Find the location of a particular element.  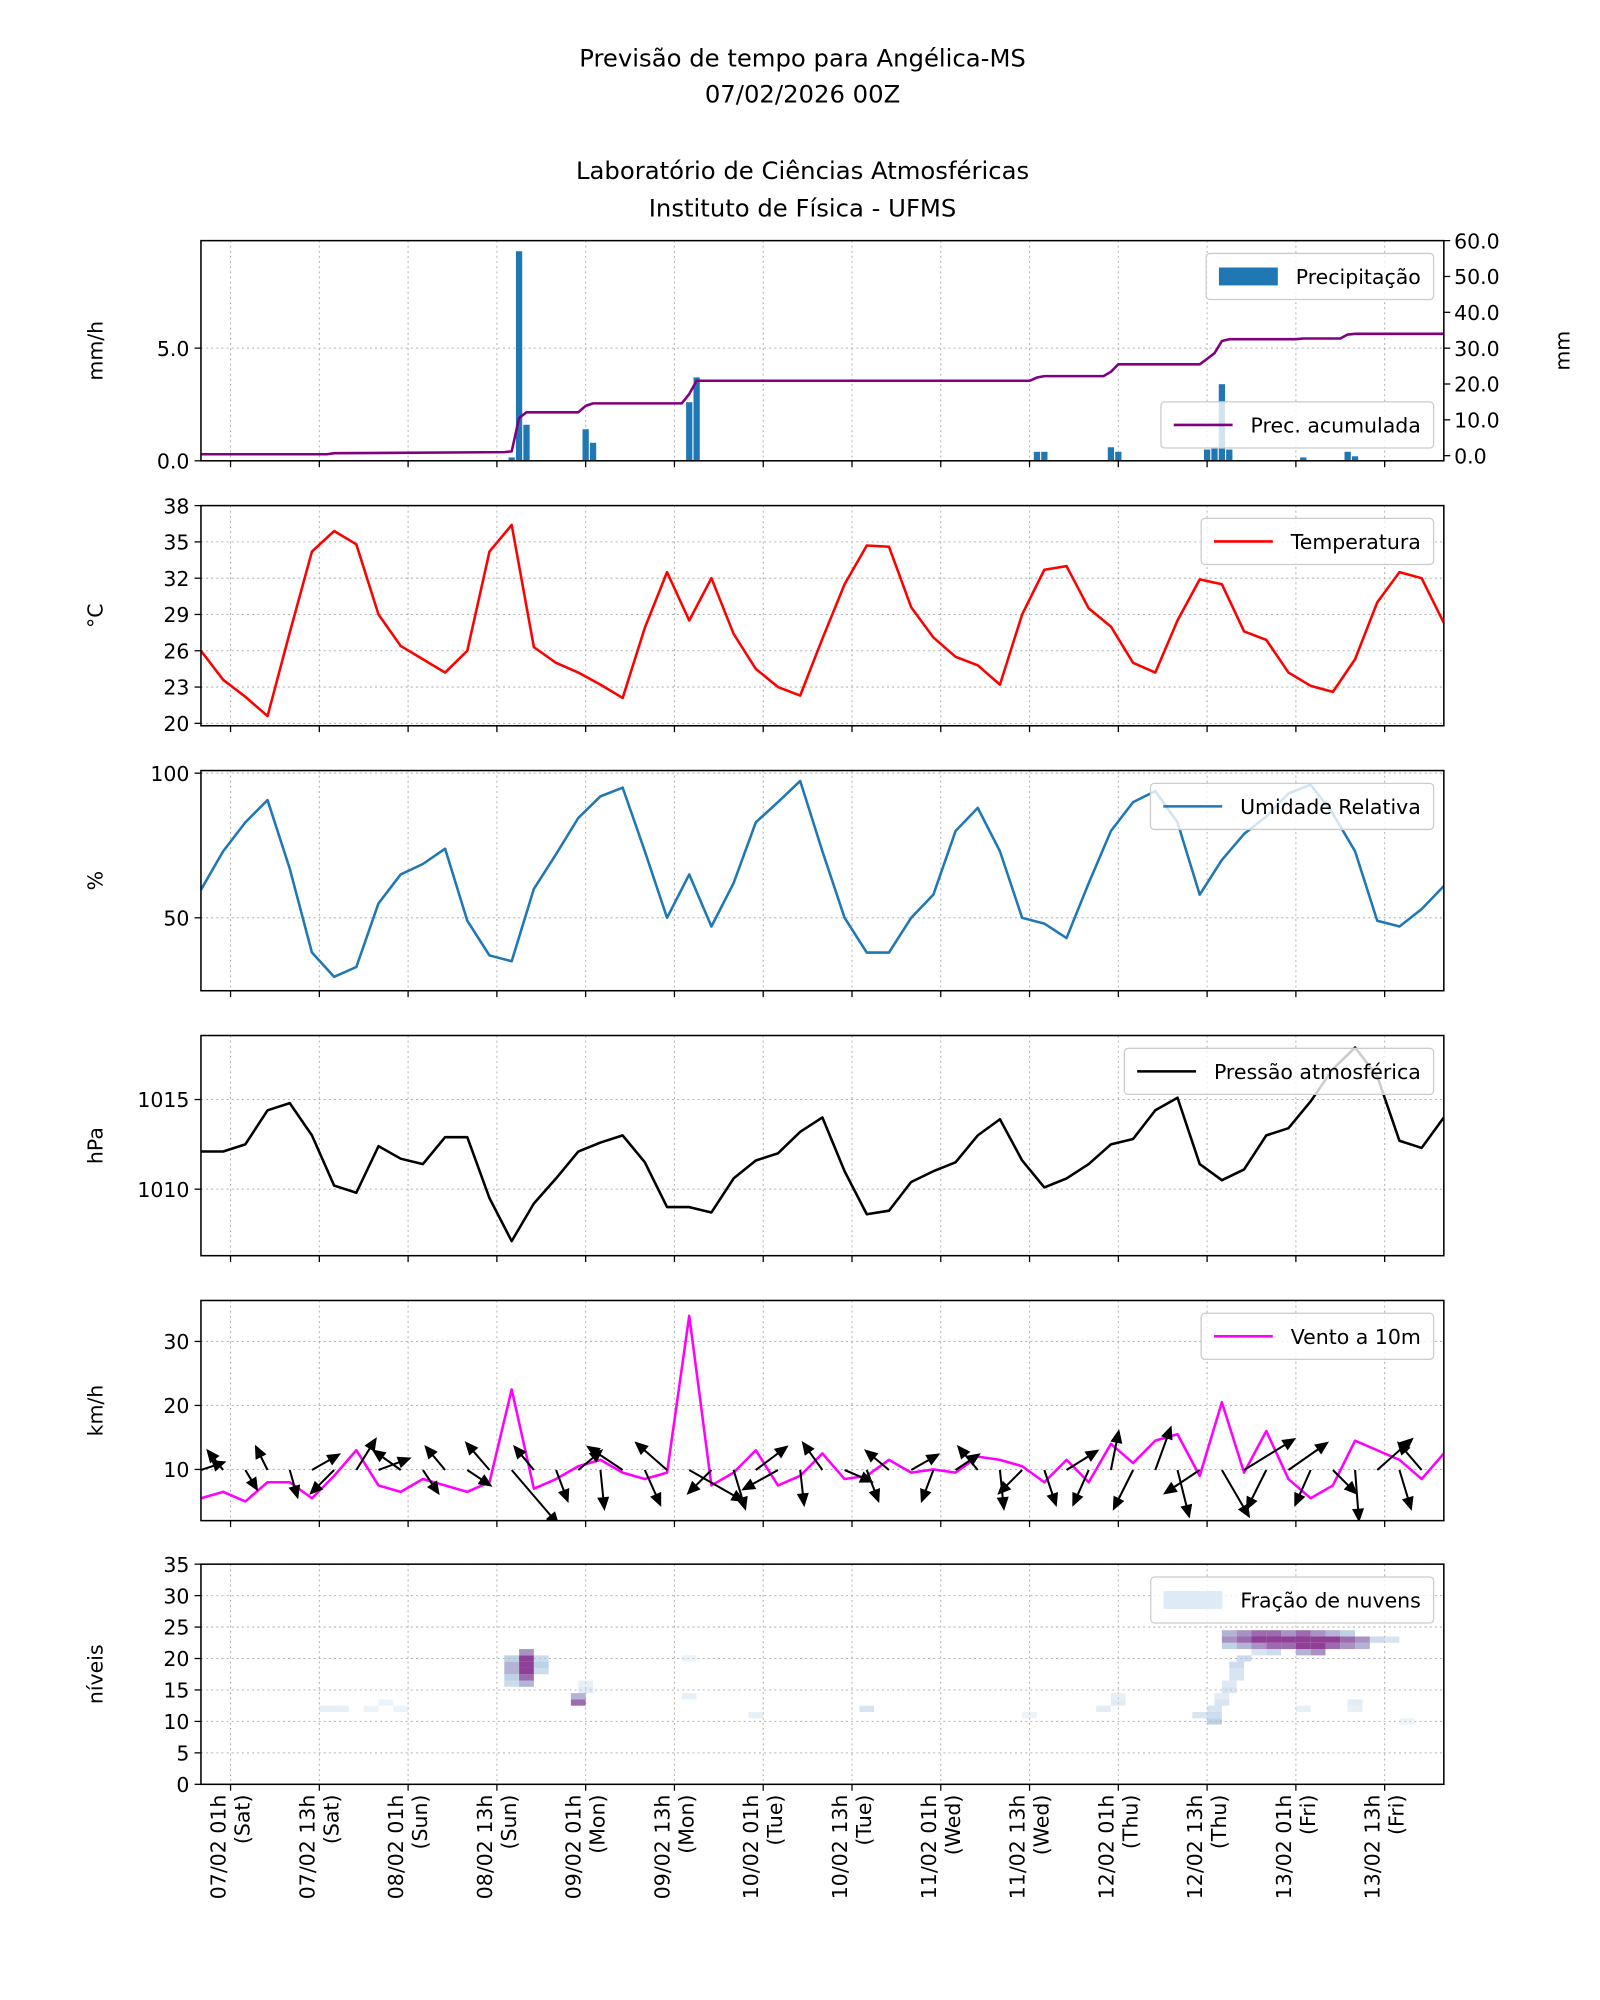

y-tick-label: 26 is located at coordinates (176, 651).